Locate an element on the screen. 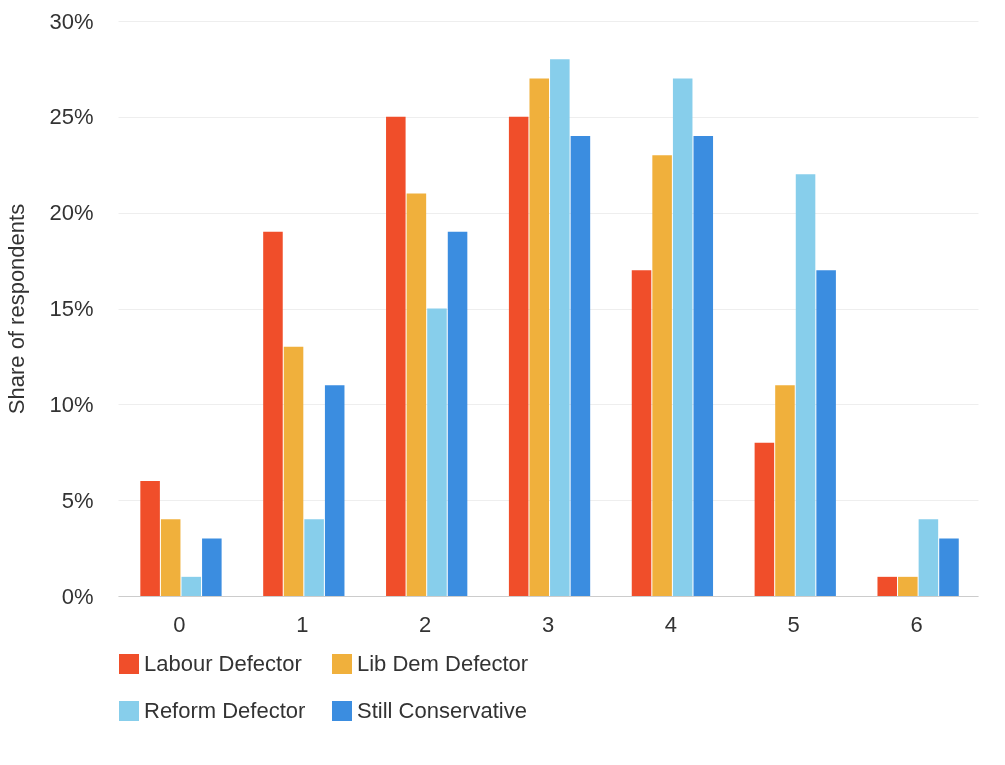 The image size is (1005, 765). y-axis-title: Share of respondents is located at coordinates (17, 309).